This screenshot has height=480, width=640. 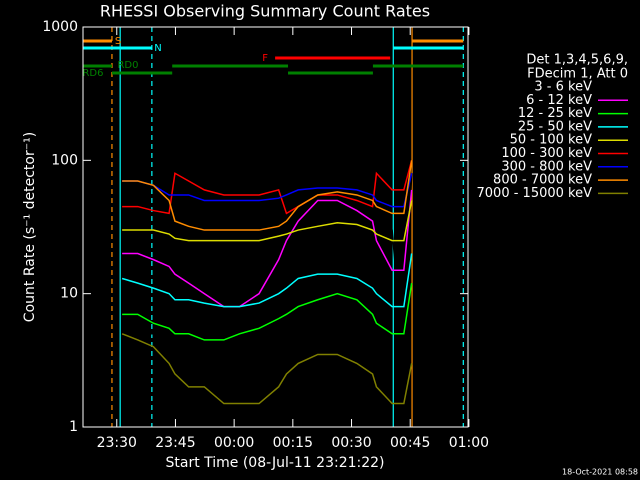 What do you see at coordinates (157, 48) in the screenshot?
I see `flag-label: N` at bounding box center [157, 48].